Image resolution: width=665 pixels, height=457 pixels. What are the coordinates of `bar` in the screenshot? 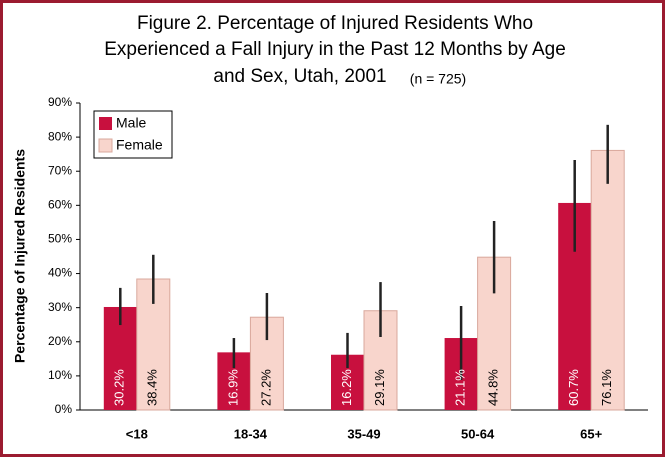 It's located at (607, 280).